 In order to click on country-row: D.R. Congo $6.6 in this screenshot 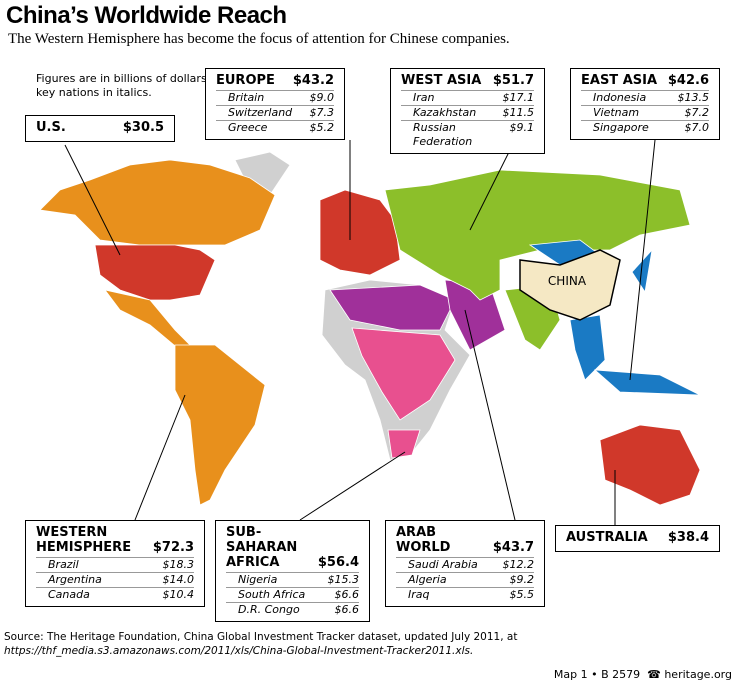, I will do `click(292, 609)`.